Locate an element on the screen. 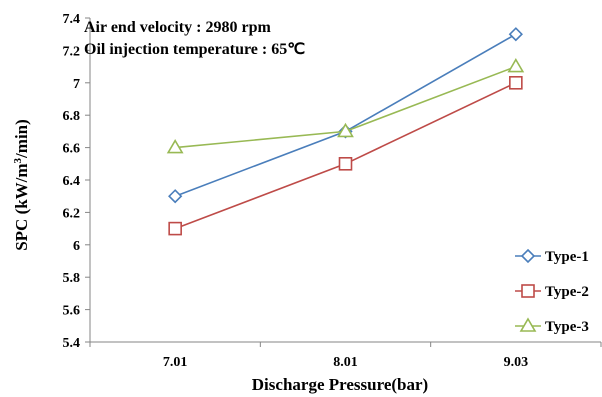  y-tick-label: 5.6 is located at coordinates (72, 311).